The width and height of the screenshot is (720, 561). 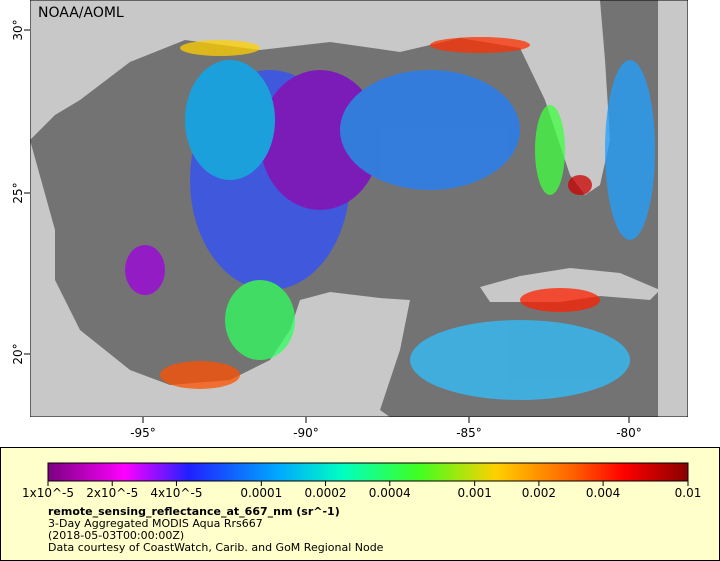 What do you see at coordinates (390, 493) in the screenshot?
I see `colorbar-tick-label: 0.0004` at bounding box center [390, 493].